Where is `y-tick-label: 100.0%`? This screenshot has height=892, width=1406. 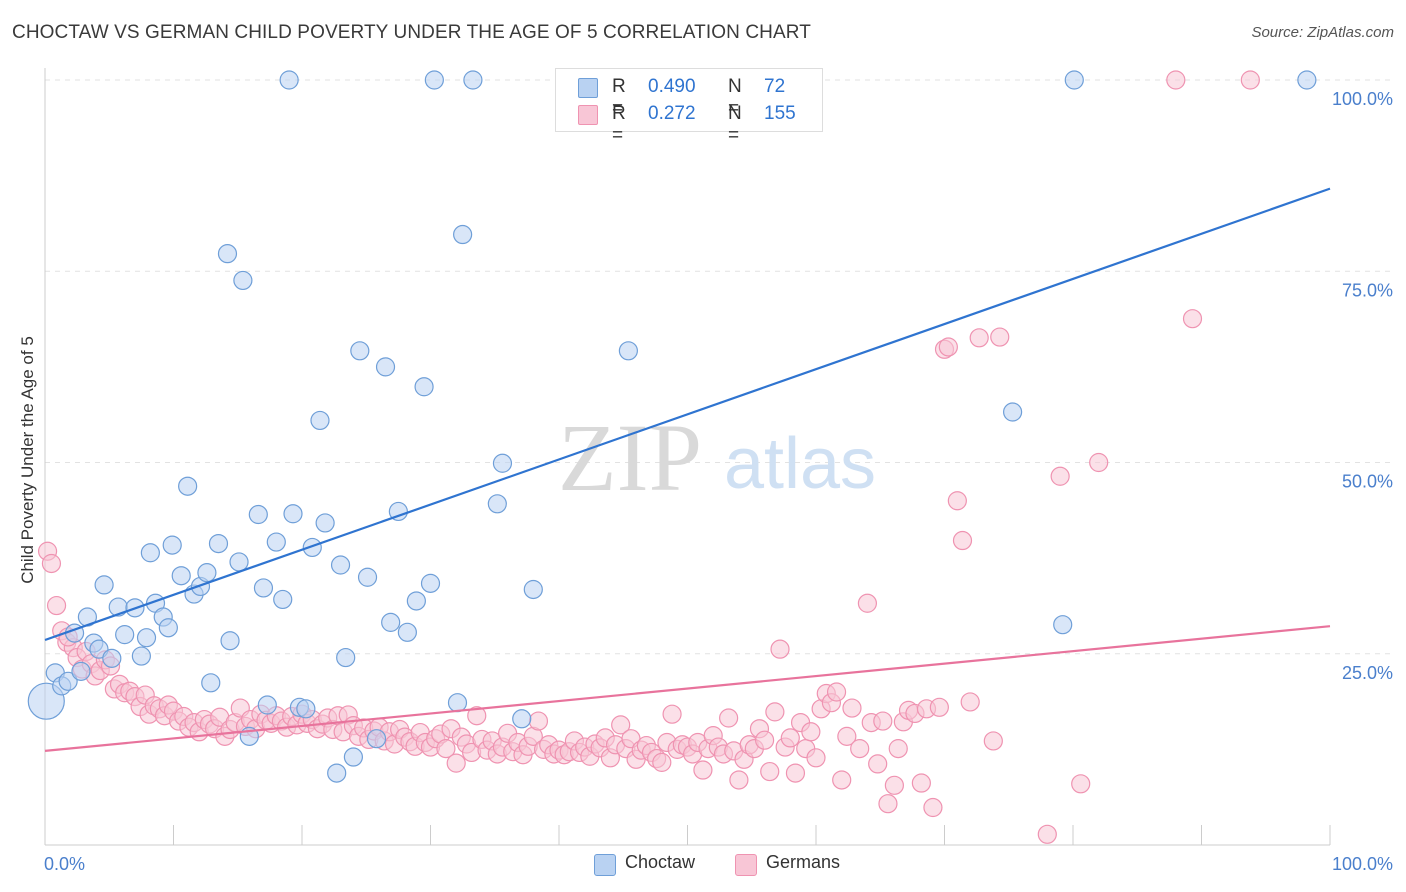
y-tick-label: 100.0% is located at coordinates (1362, 99).